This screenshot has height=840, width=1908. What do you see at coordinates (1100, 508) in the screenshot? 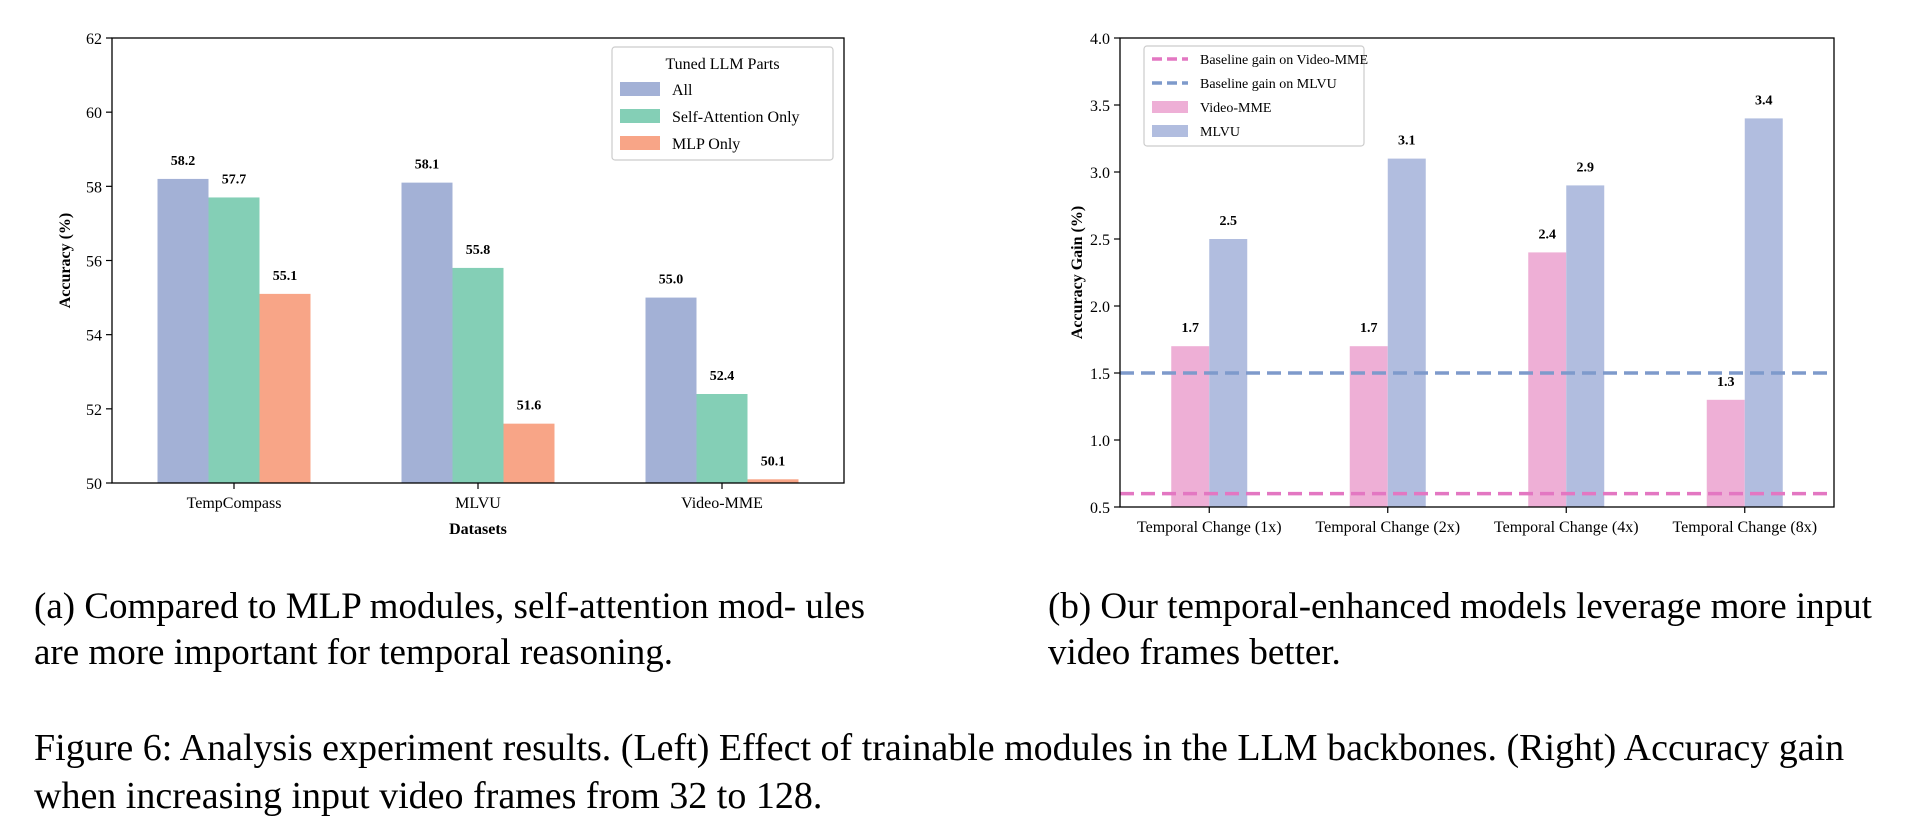
I see `ytick-label-b: 0.5` at bounding box center [1100, 508].